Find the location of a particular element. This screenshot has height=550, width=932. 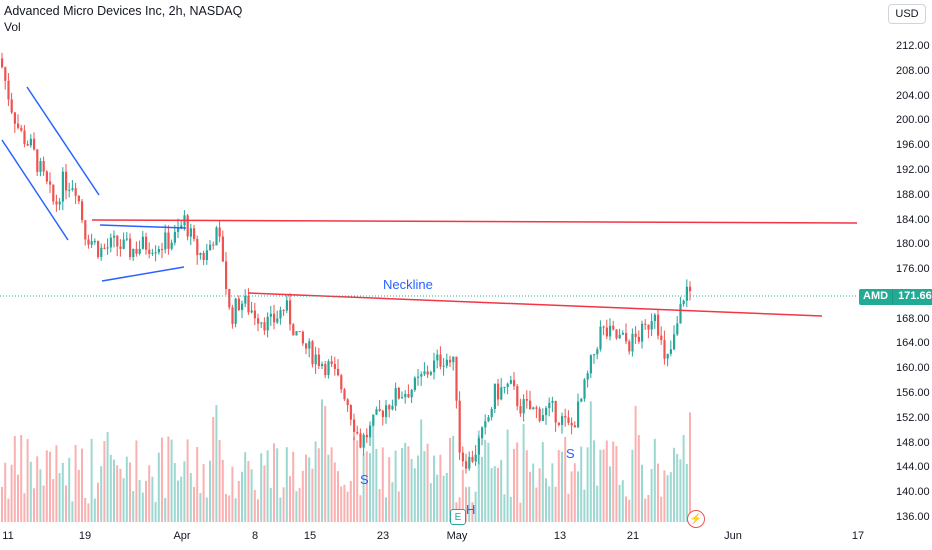

earnings-marker: E is located at coordinates (458, 517).